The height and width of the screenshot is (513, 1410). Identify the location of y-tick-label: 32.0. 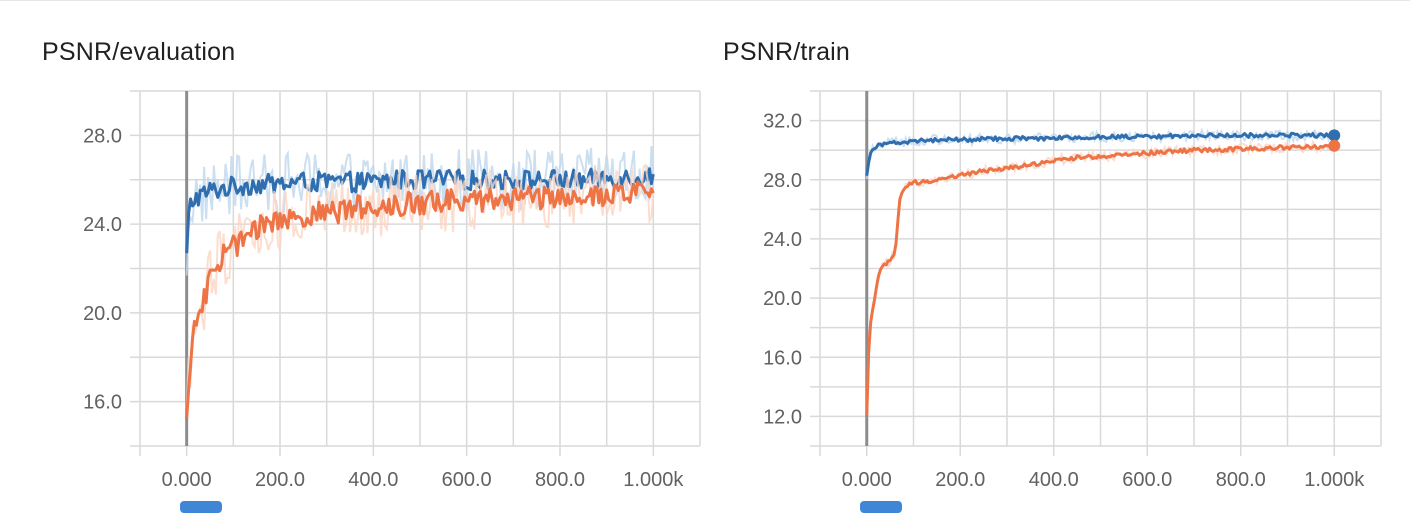
(782, 122).